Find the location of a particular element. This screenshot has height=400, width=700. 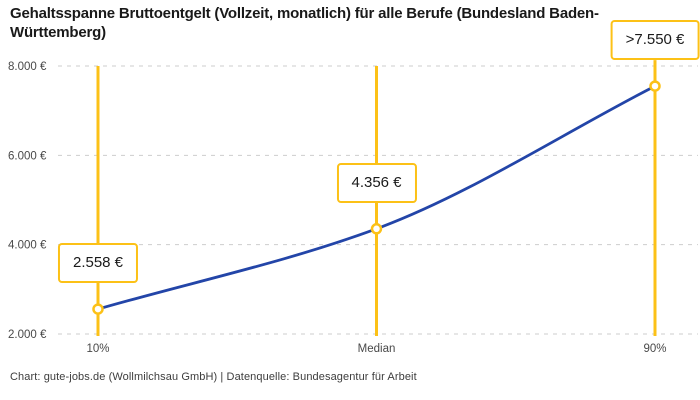

y-axis-label: 4.000 € is located at coordinates (27, 246).